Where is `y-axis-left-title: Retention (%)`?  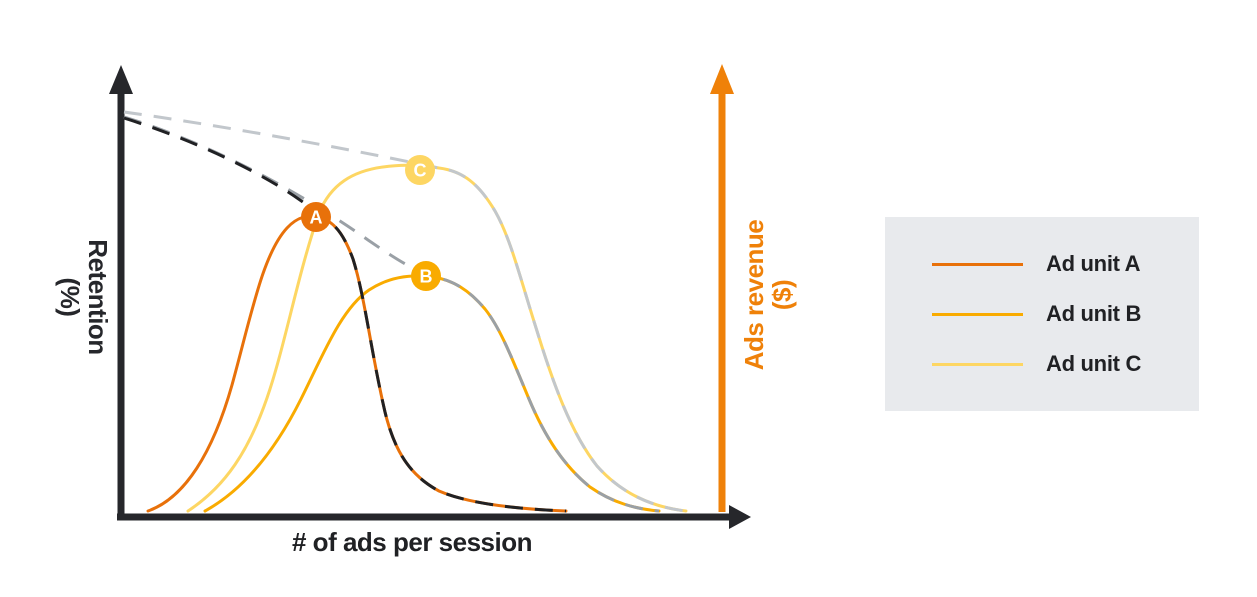
y-axis-left-title: Retention (%) is located at coordinates (84, 297).